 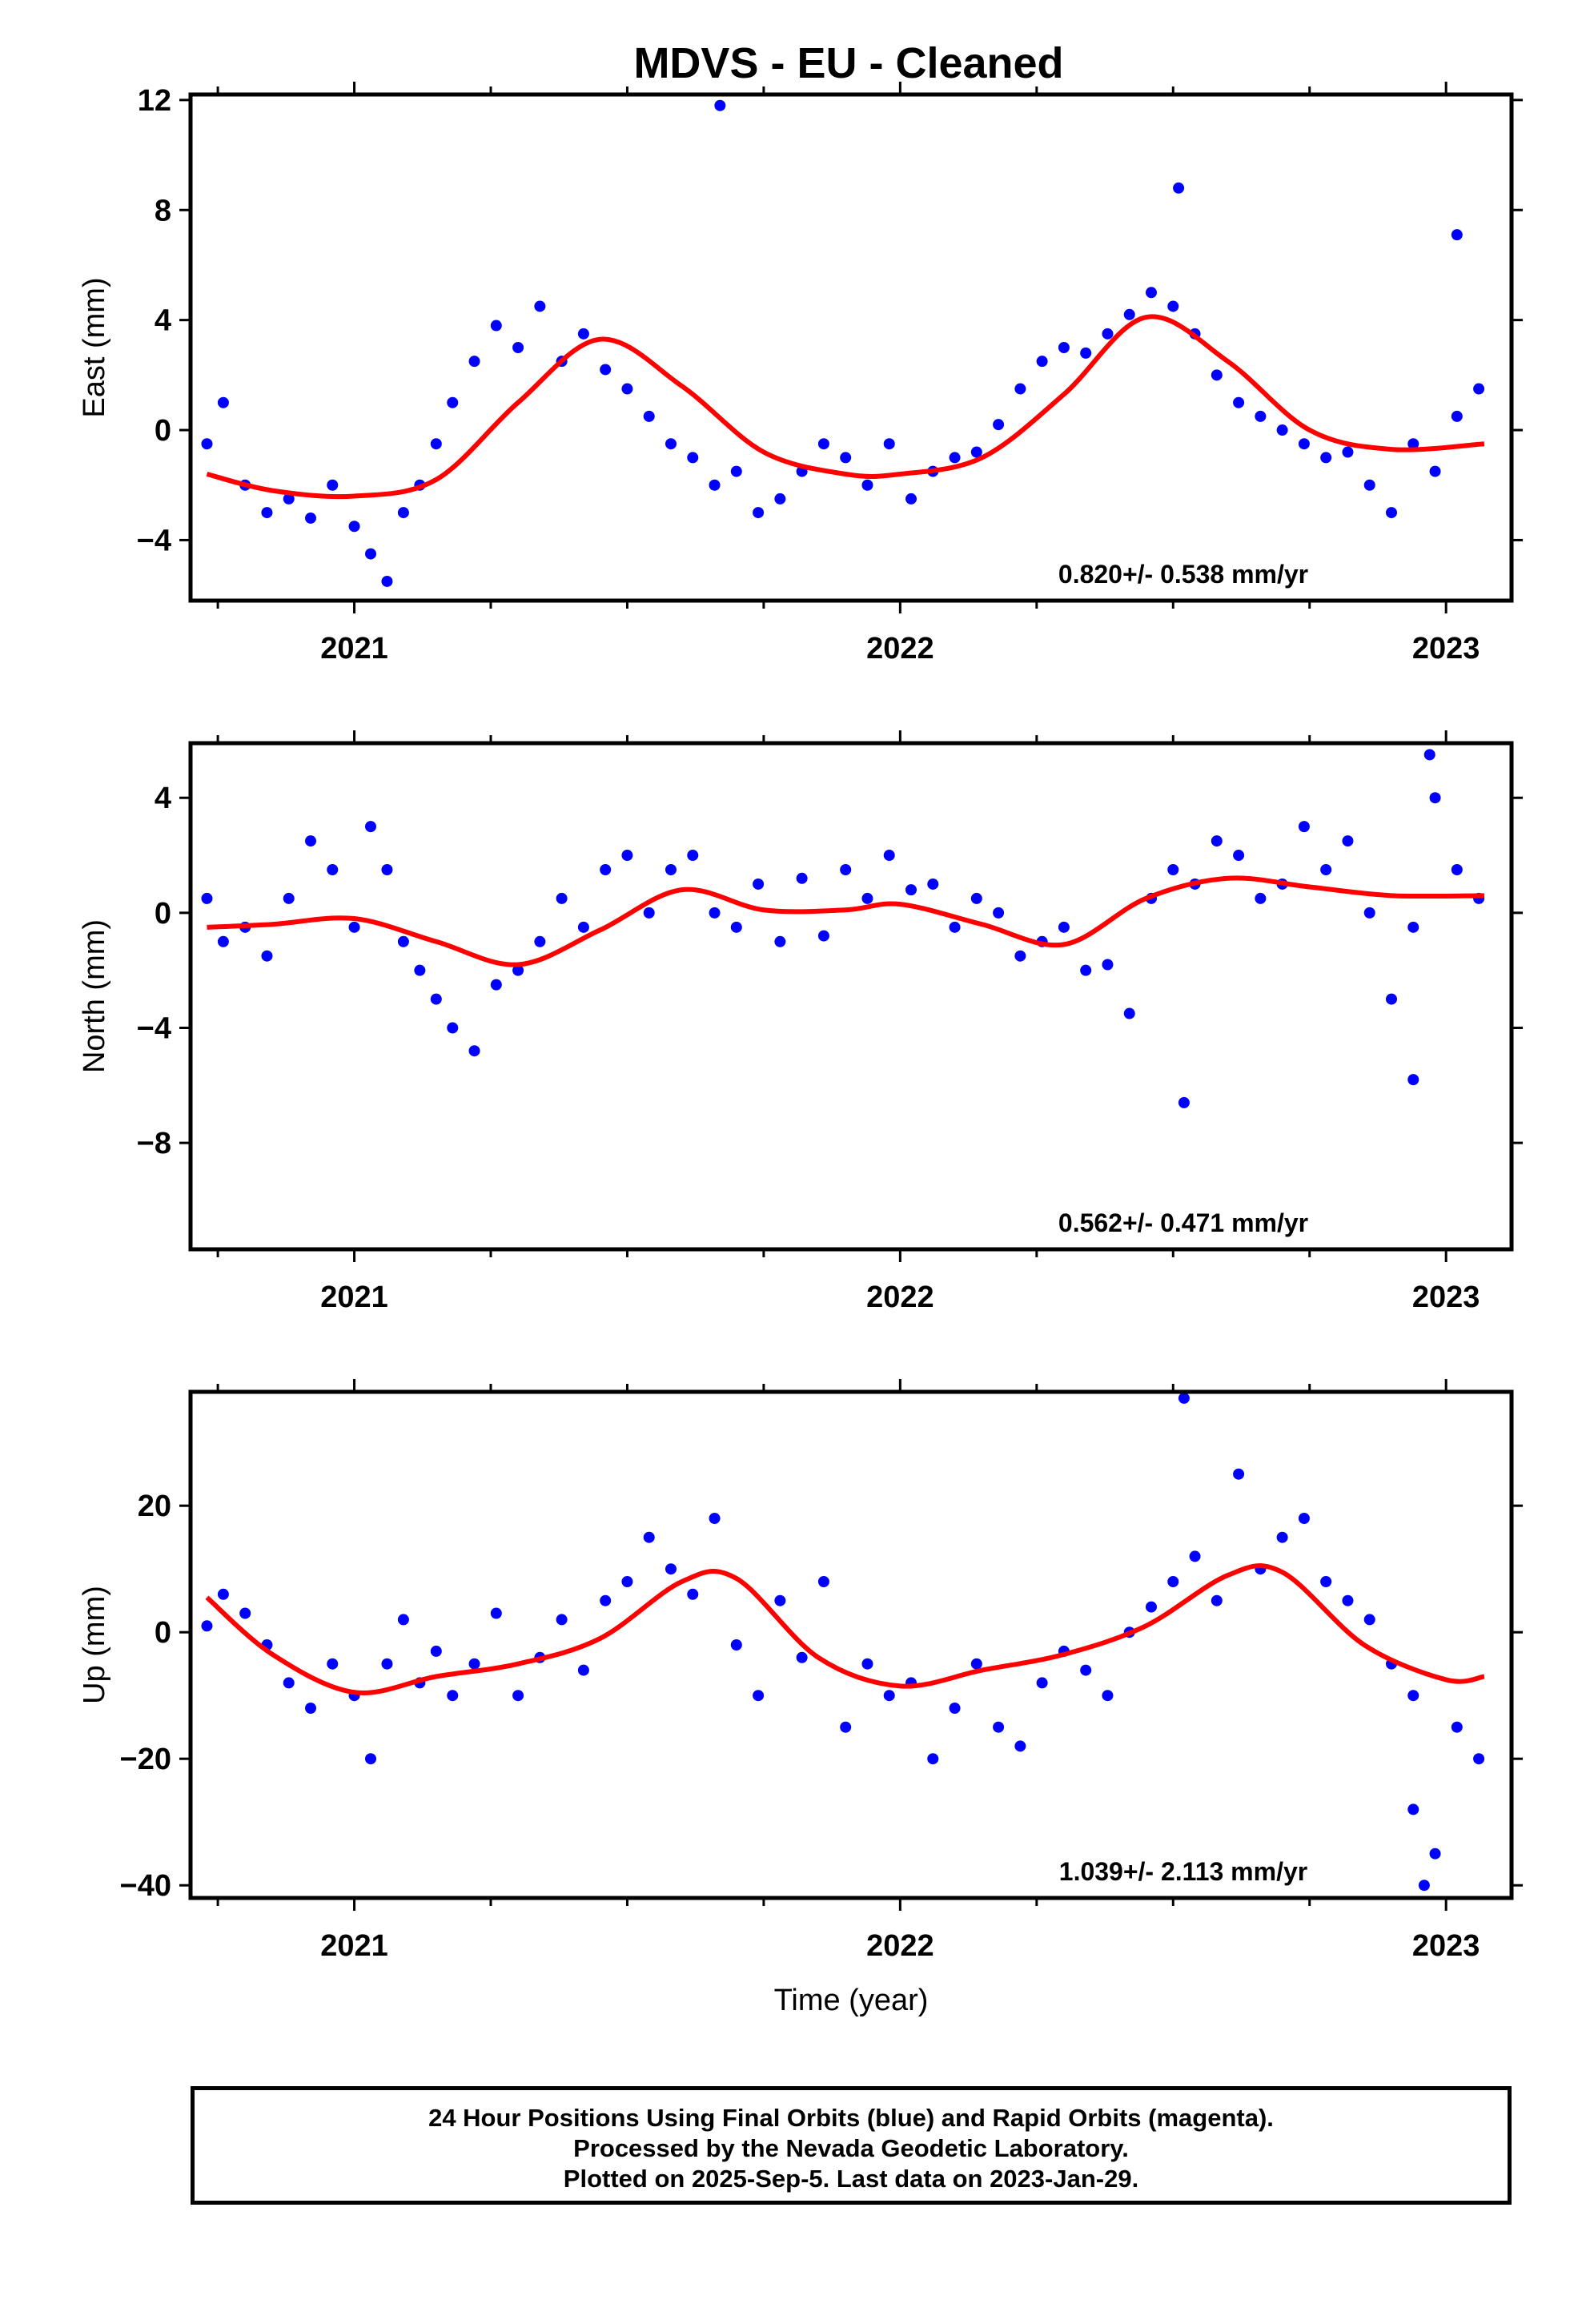 What do you see at coordinates (154, 1506) in the screenshot?
I see `y-tick-label: 20` at bounding box center [154, 1506].